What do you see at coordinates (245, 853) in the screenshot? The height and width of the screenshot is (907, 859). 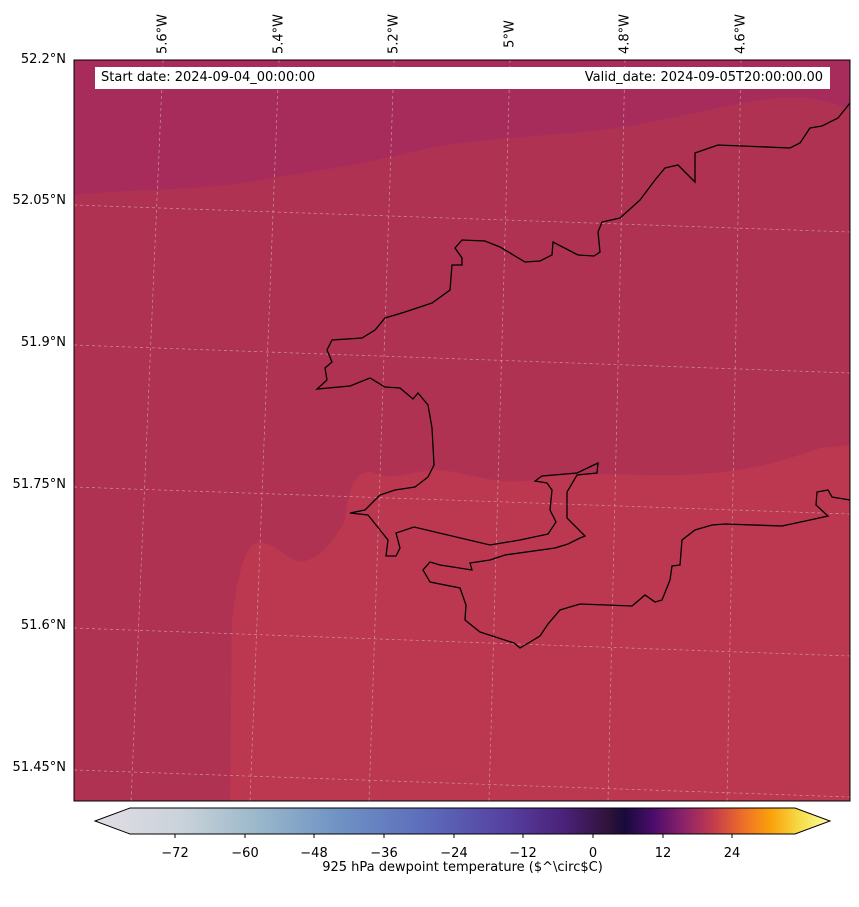 I see `colorbar-tick-label: −60` at bounding box center [245, 853].